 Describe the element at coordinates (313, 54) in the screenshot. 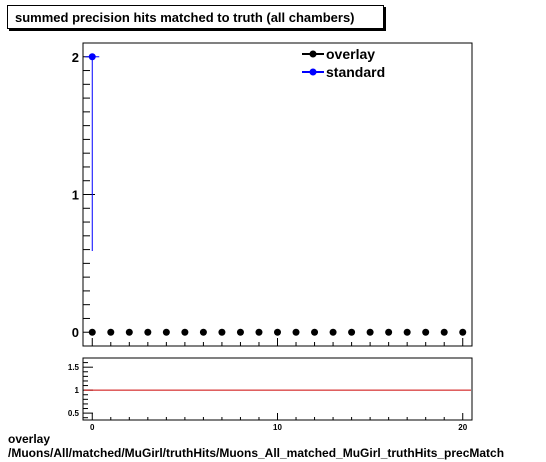

I see `legend-marker-overlay` at that location.